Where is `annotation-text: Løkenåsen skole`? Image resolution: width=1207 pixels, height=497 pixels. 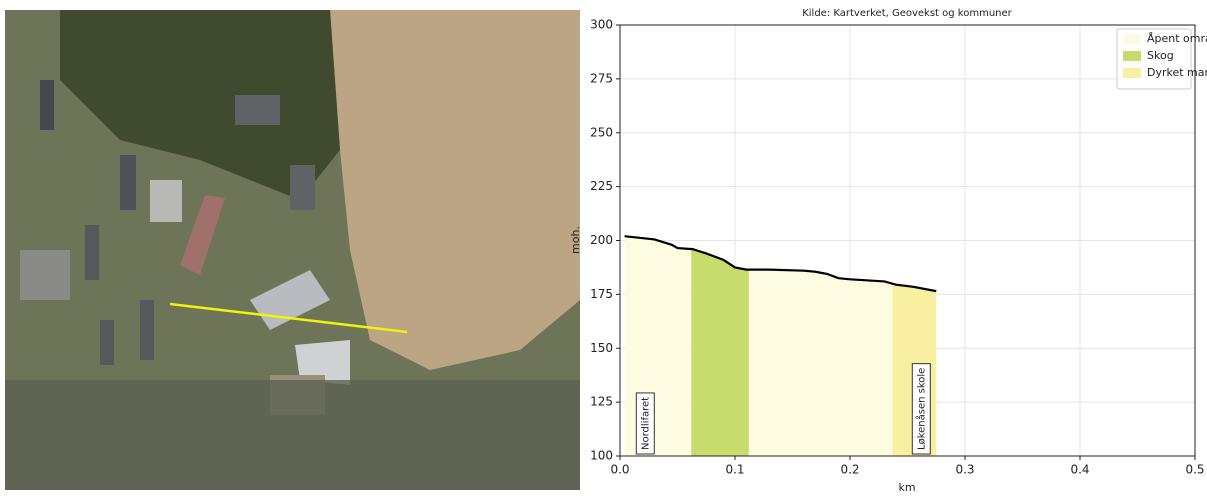 annotation-text: Løkenåsen skole is located at coordinates (920, 409).